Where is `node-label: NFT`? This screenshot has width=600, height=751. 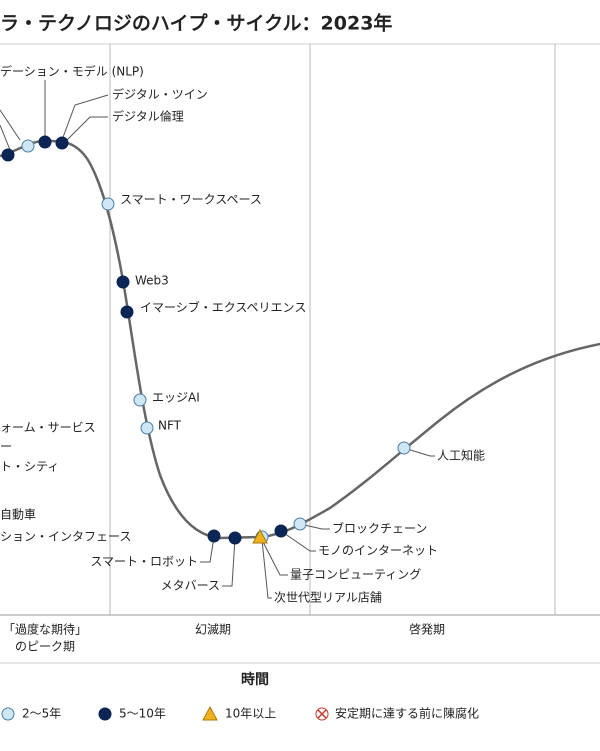
node-label: NFT is located at coordinates (170, 426).